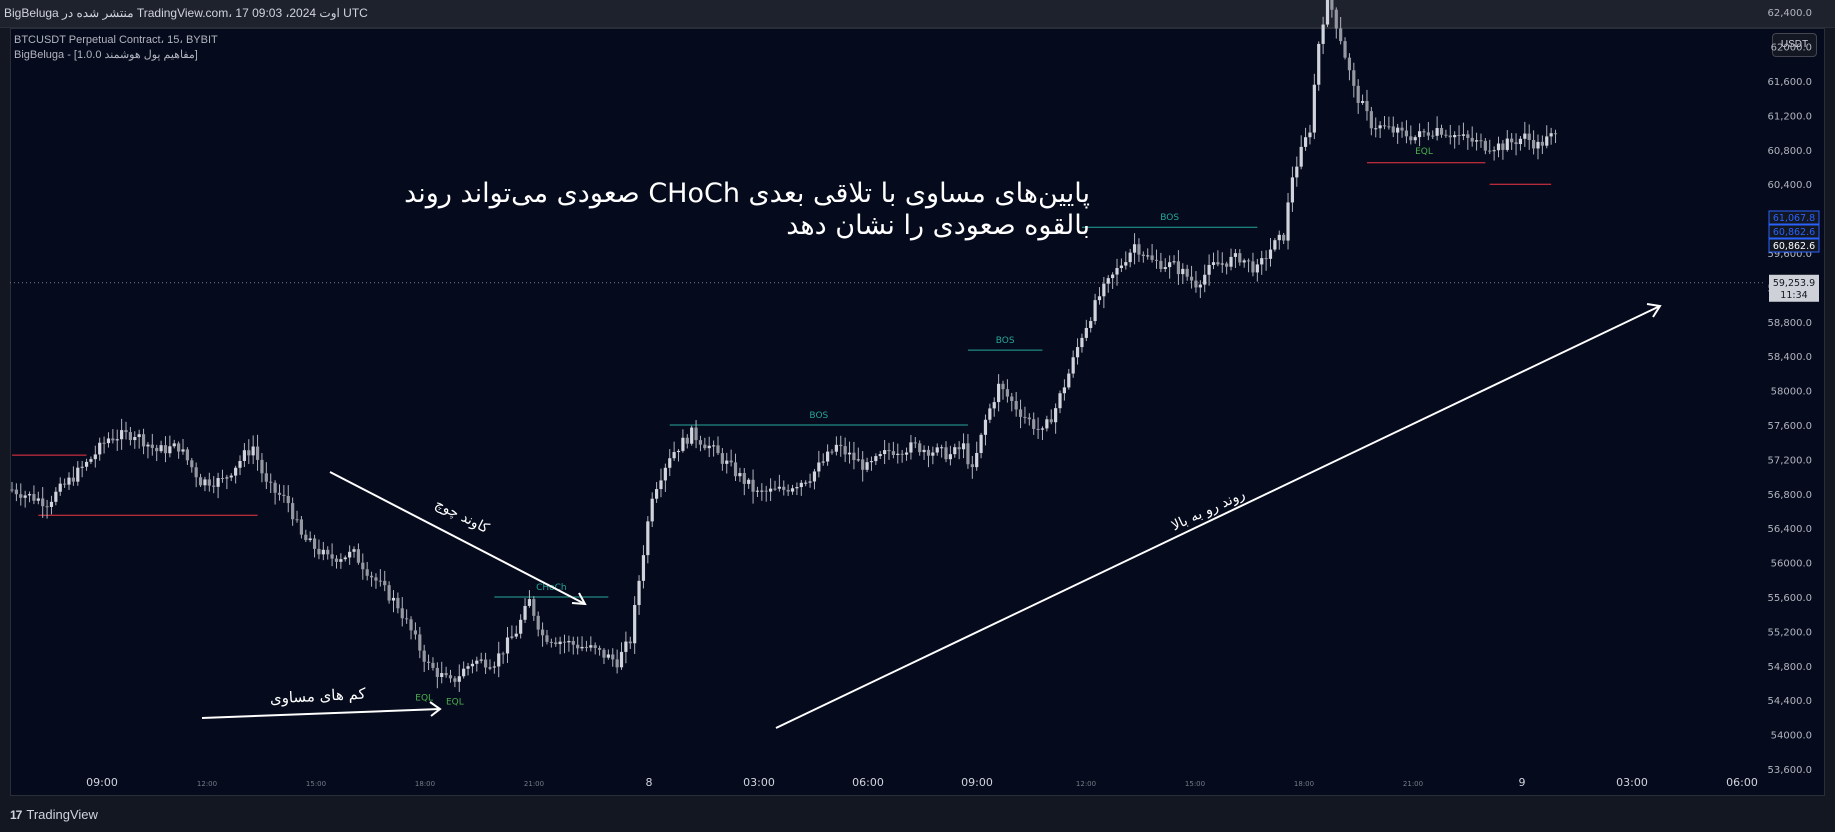 The height and width of the screenshot is (832, 1835). Describe the element at coordinates (759, 782) in the screenshot. I see `x-tick-label: 03:00` at that location.